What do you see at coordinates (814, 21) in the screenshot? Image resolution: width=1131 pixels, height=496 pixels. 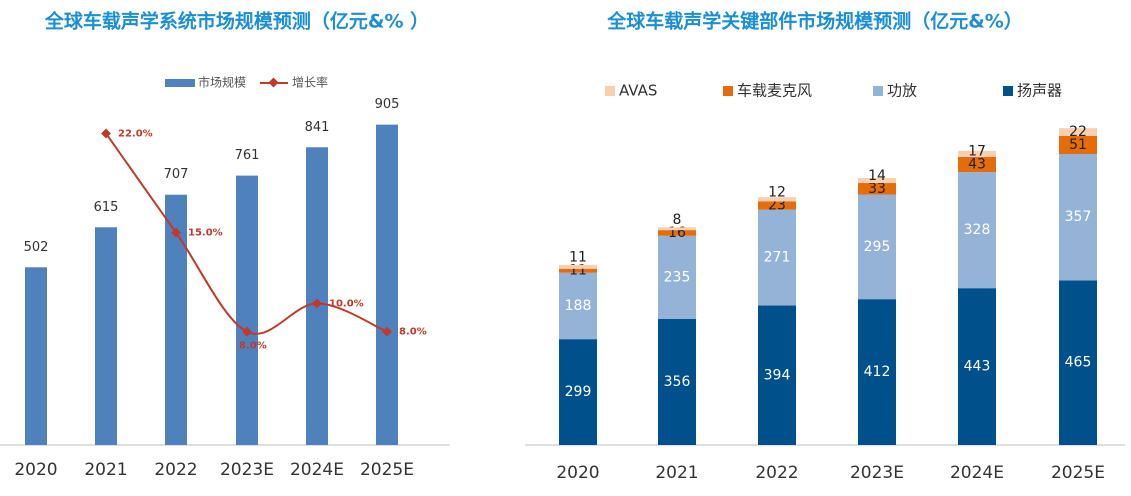 I see `chart-title: 全球车载声学关键部件市场规模预测（亿元&%）` at bounding box center [814, 21].